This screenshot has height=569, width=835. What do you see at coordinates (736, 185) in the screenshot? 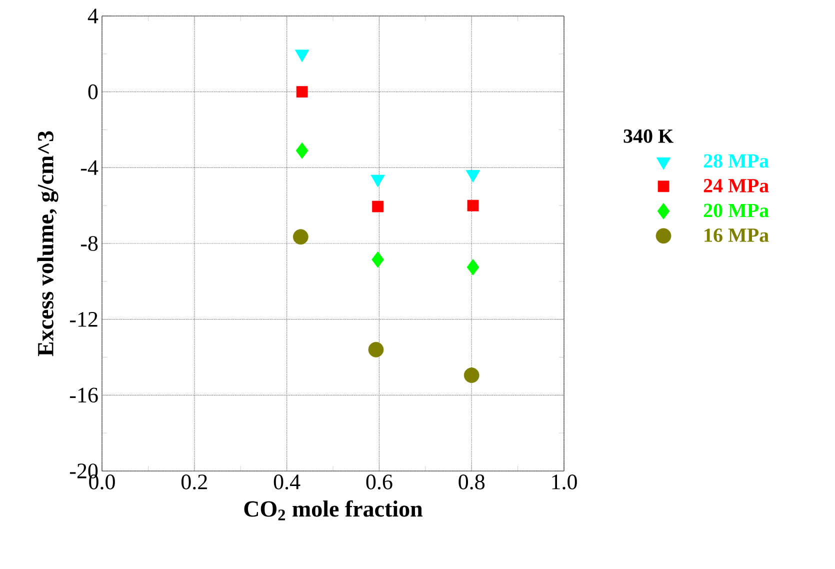
I see `legend-label: 24 MPa` at bounding box center [736, 185].